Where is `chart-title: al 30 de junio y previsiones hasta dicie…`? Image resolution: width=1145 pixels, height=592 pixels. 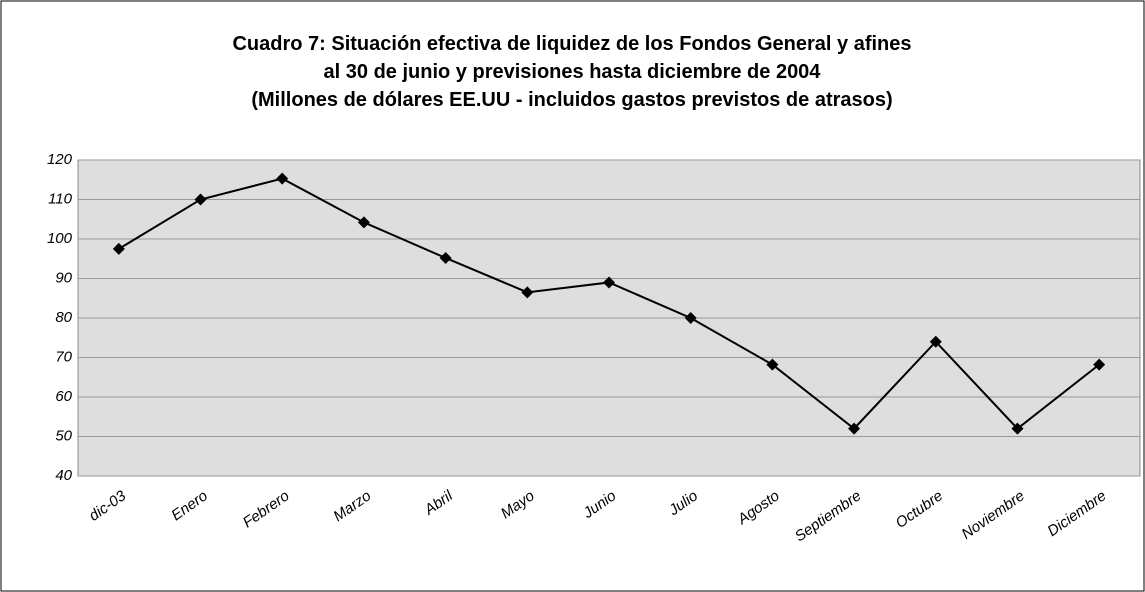 chart-title: al 30 de junio y previsiones hasta dicie… is located at coordinates (573, 72).